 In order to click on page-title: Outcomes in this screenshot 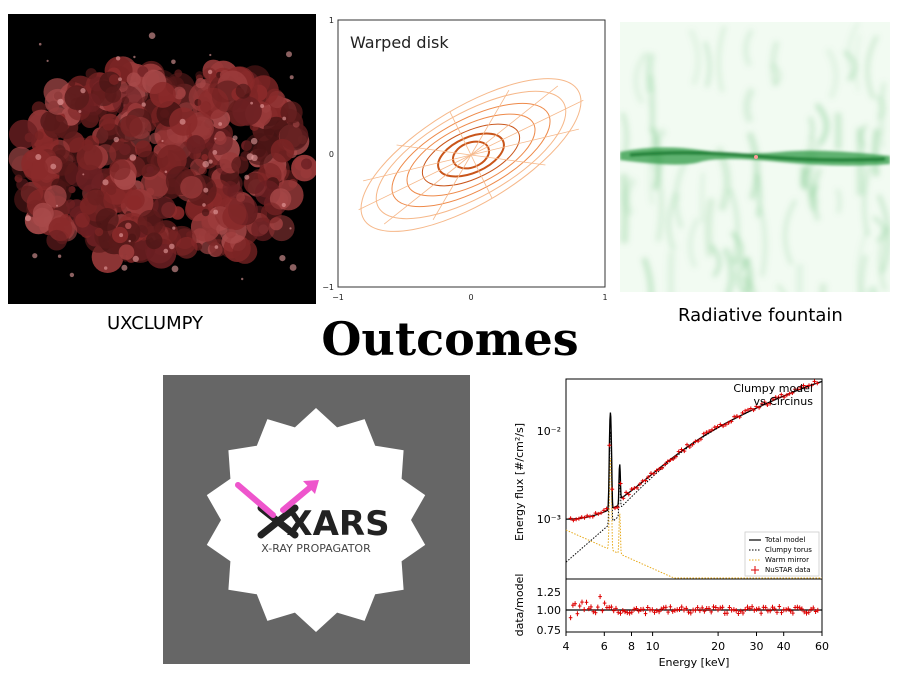, I will do `click(450, 339)`.